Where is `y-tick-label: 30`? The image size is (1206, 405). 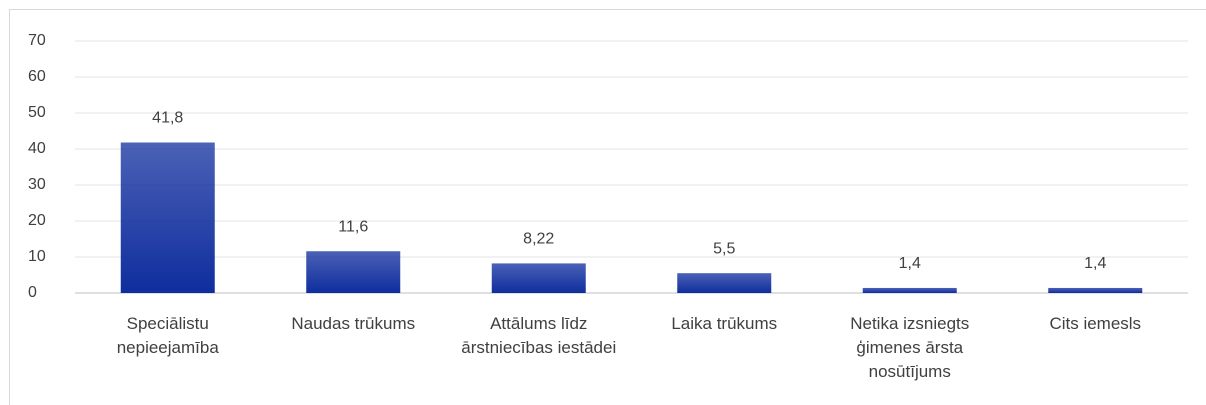 y-tick-label: 30 is located at coordinates (37, 184).